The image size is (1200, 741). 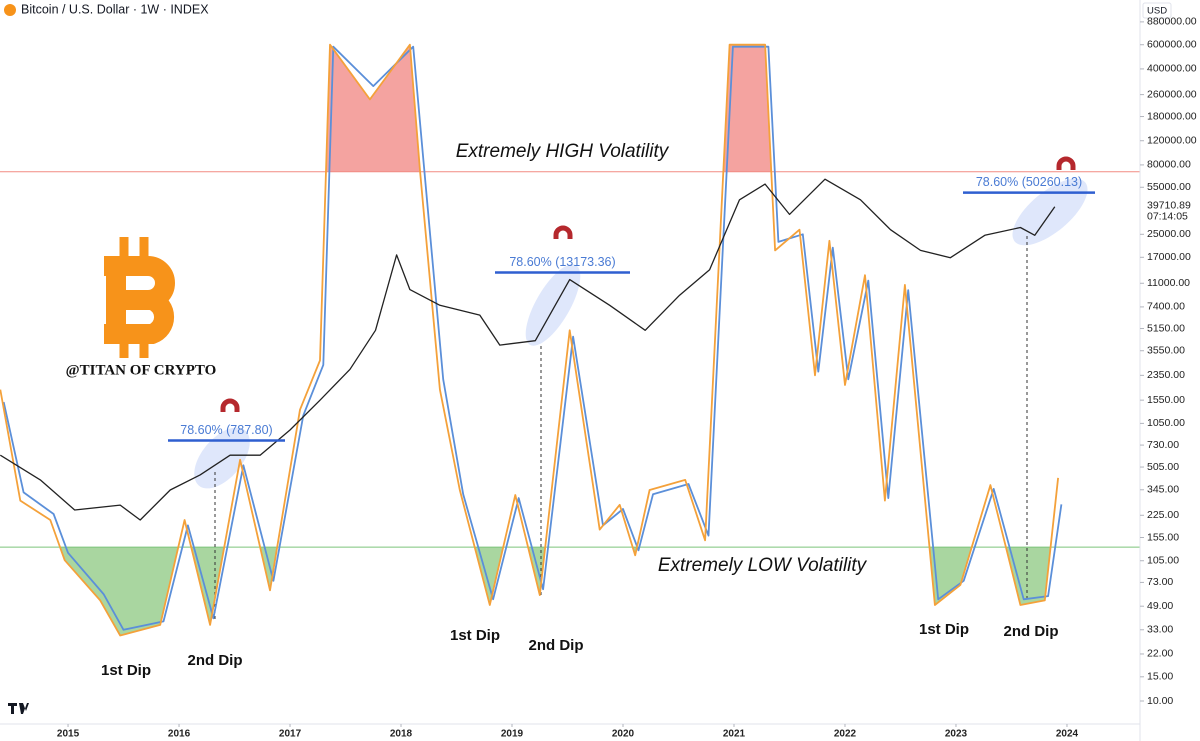 I want to click on y-tick-label: 260000.00, so click(x=1172, y=94).